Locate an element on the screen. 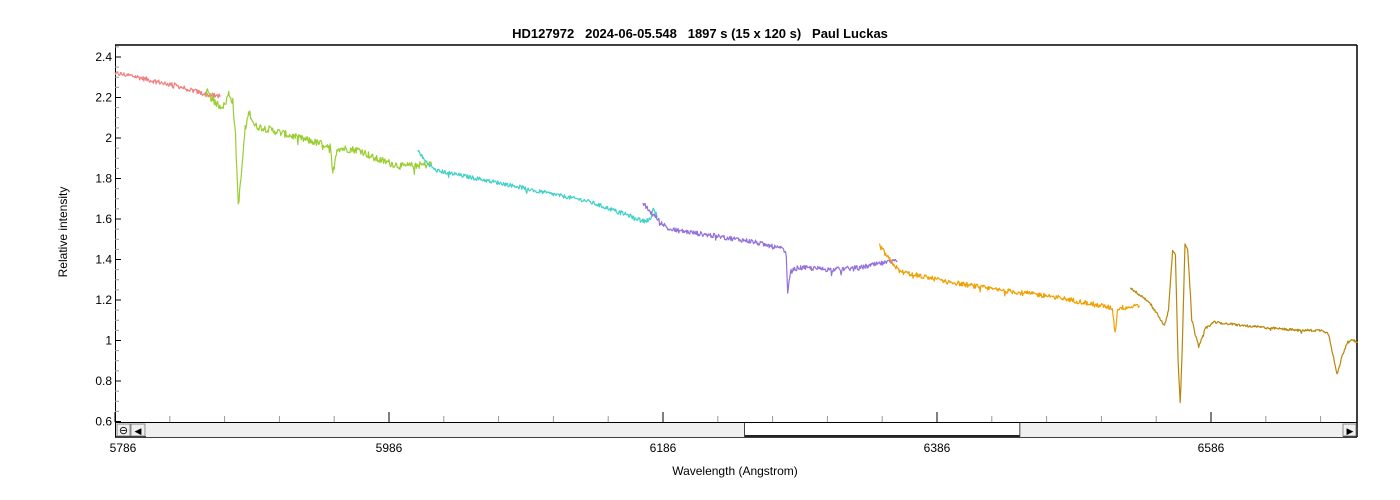 This screenshot has height=500, width=1400. zoom-out-icon: ⊖ is located at coordinates (123, 431).